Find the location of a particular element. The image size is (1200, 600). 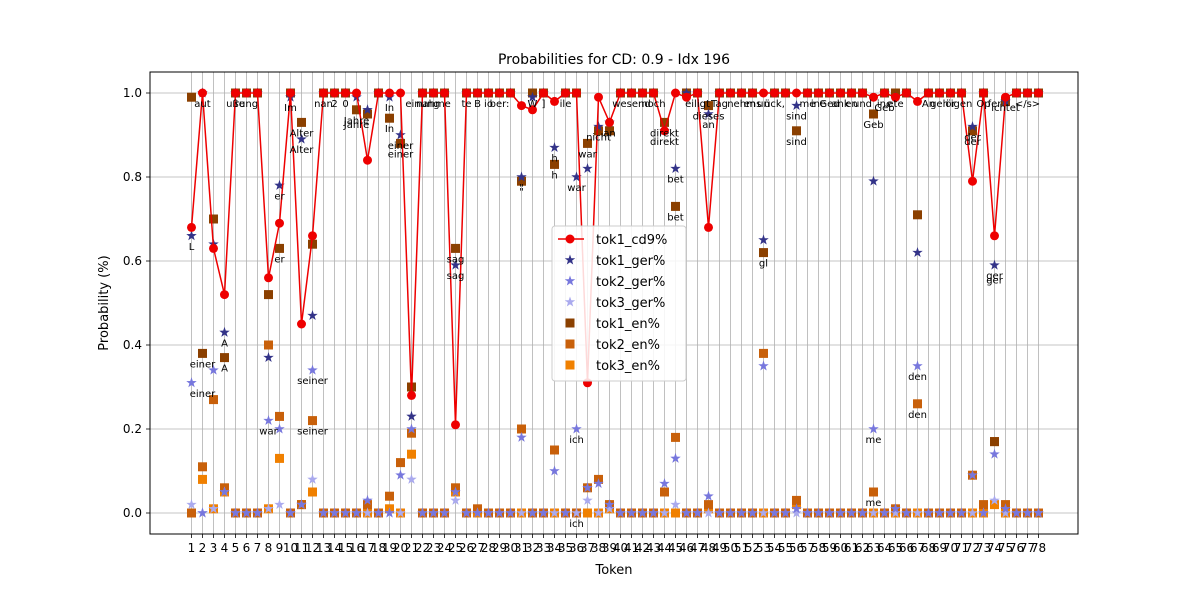

point-annotation: Jahre is located at coordinates (356, 121).